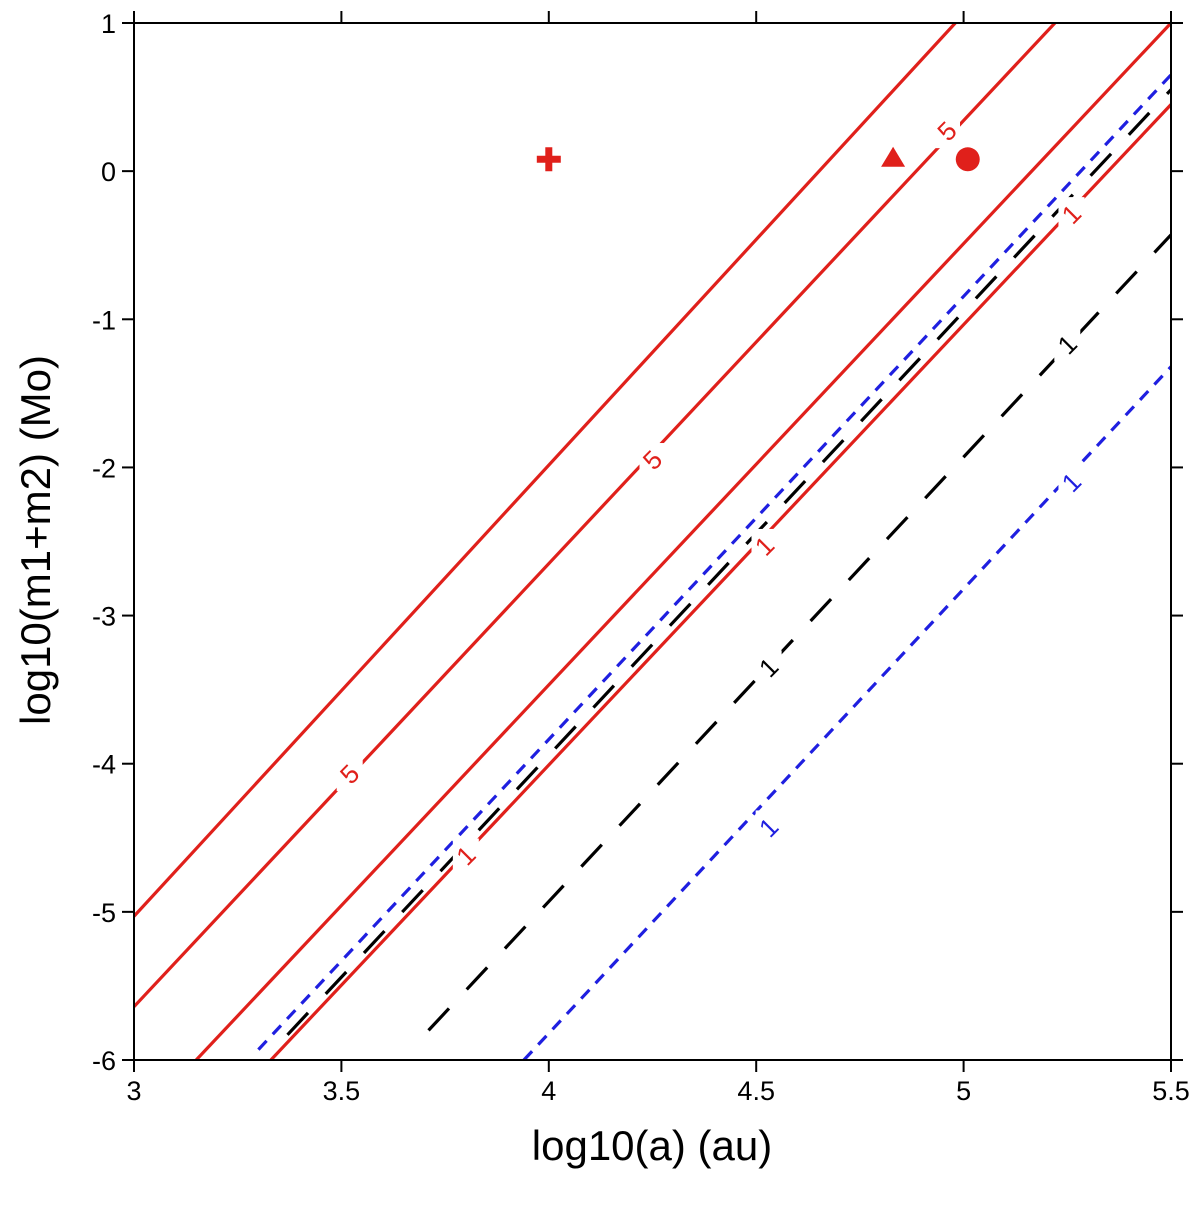 This screenshot has width=1200, height=1206. What do you see at coordinates (764, 545) in the screenshot?
I see `contour-label-5-bg` at bounding box center [764, 545].